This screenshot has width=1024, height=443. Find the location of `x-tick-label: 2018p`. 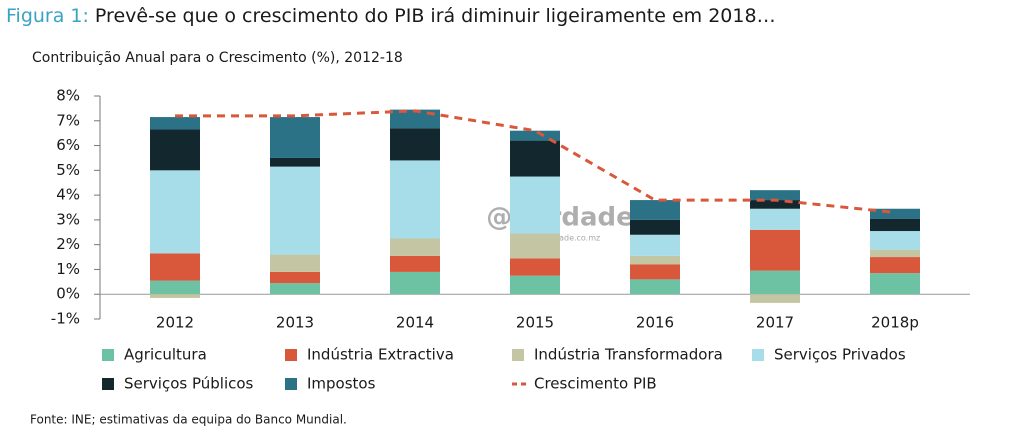

x-tick-label: 2018p is located at coordinates (895, 323).